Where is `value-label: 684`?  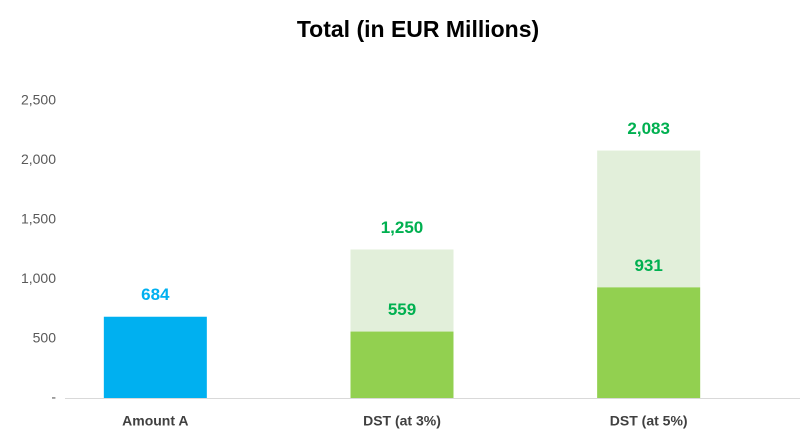
value-label: 684 is located at coordinates (155, 294).